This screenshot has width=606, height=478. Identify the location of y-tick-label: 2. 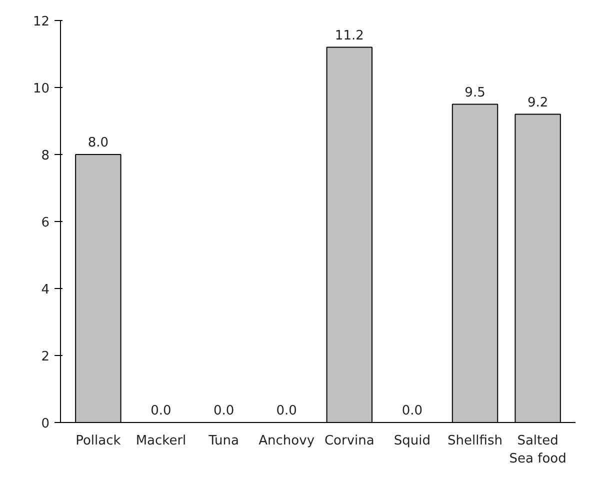
(45, 357).